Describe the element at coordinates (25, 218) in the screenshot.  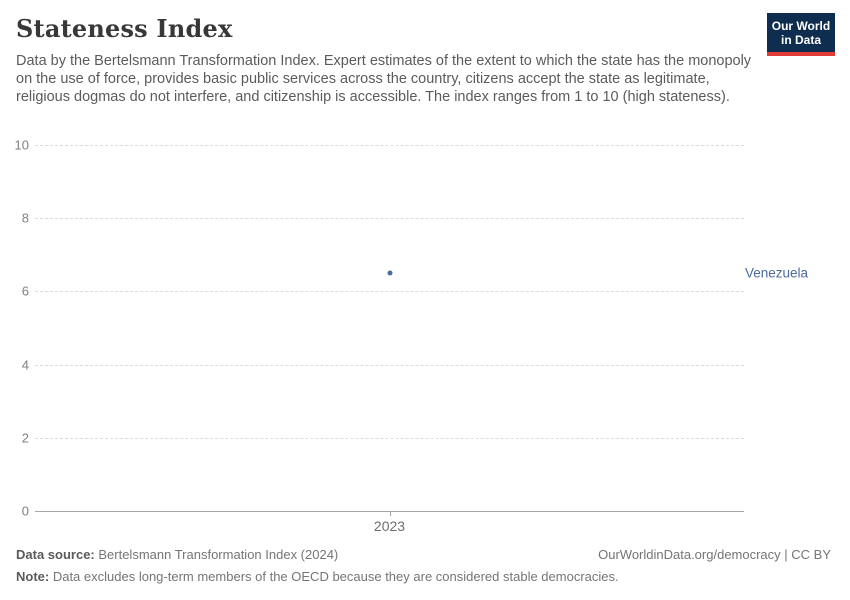
I see `y-tick-label-8: 8` at that location.